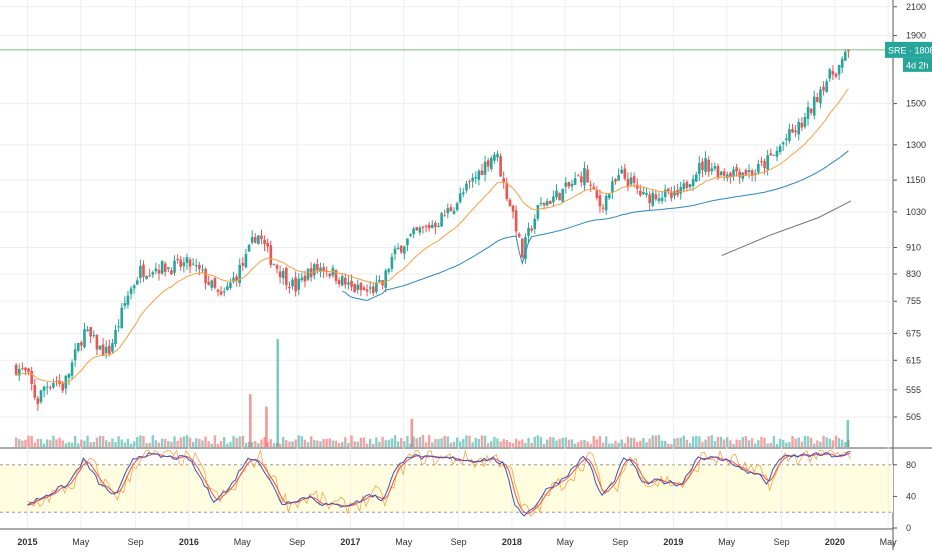 This screenshot has width=932, height=555. What do you see at coordinates (412, 432) in the screenshot?
I see `volume-spike` at bounding box center [412, 432].